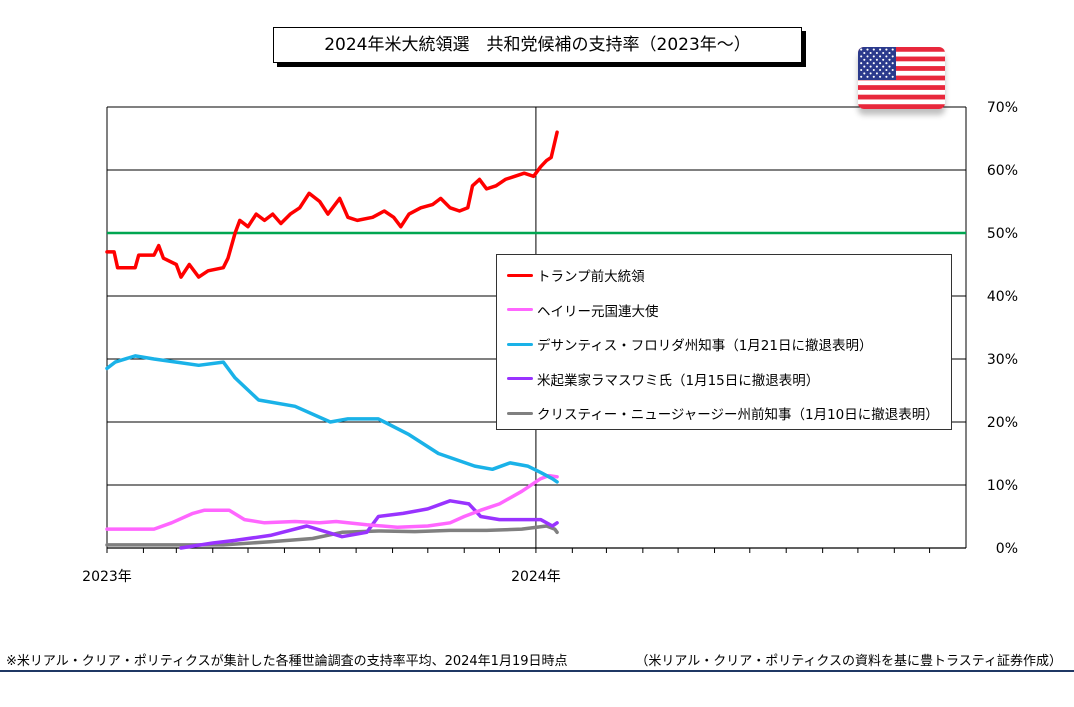  I want to click on legend-swatch-ramaswamy, so click(520, 379).